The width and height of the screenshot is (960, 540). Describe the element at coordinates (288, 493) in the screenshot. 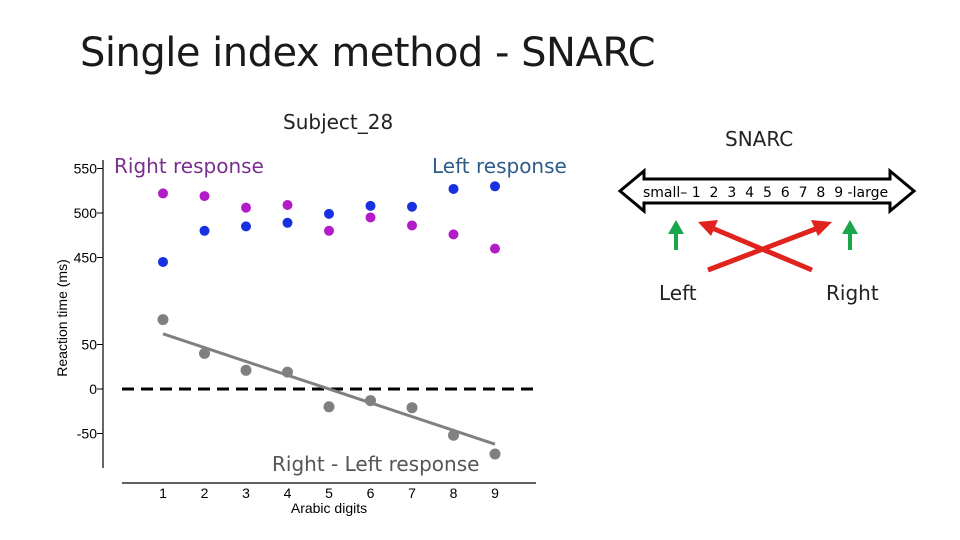

I see `x-tick-label: 4` at that location.